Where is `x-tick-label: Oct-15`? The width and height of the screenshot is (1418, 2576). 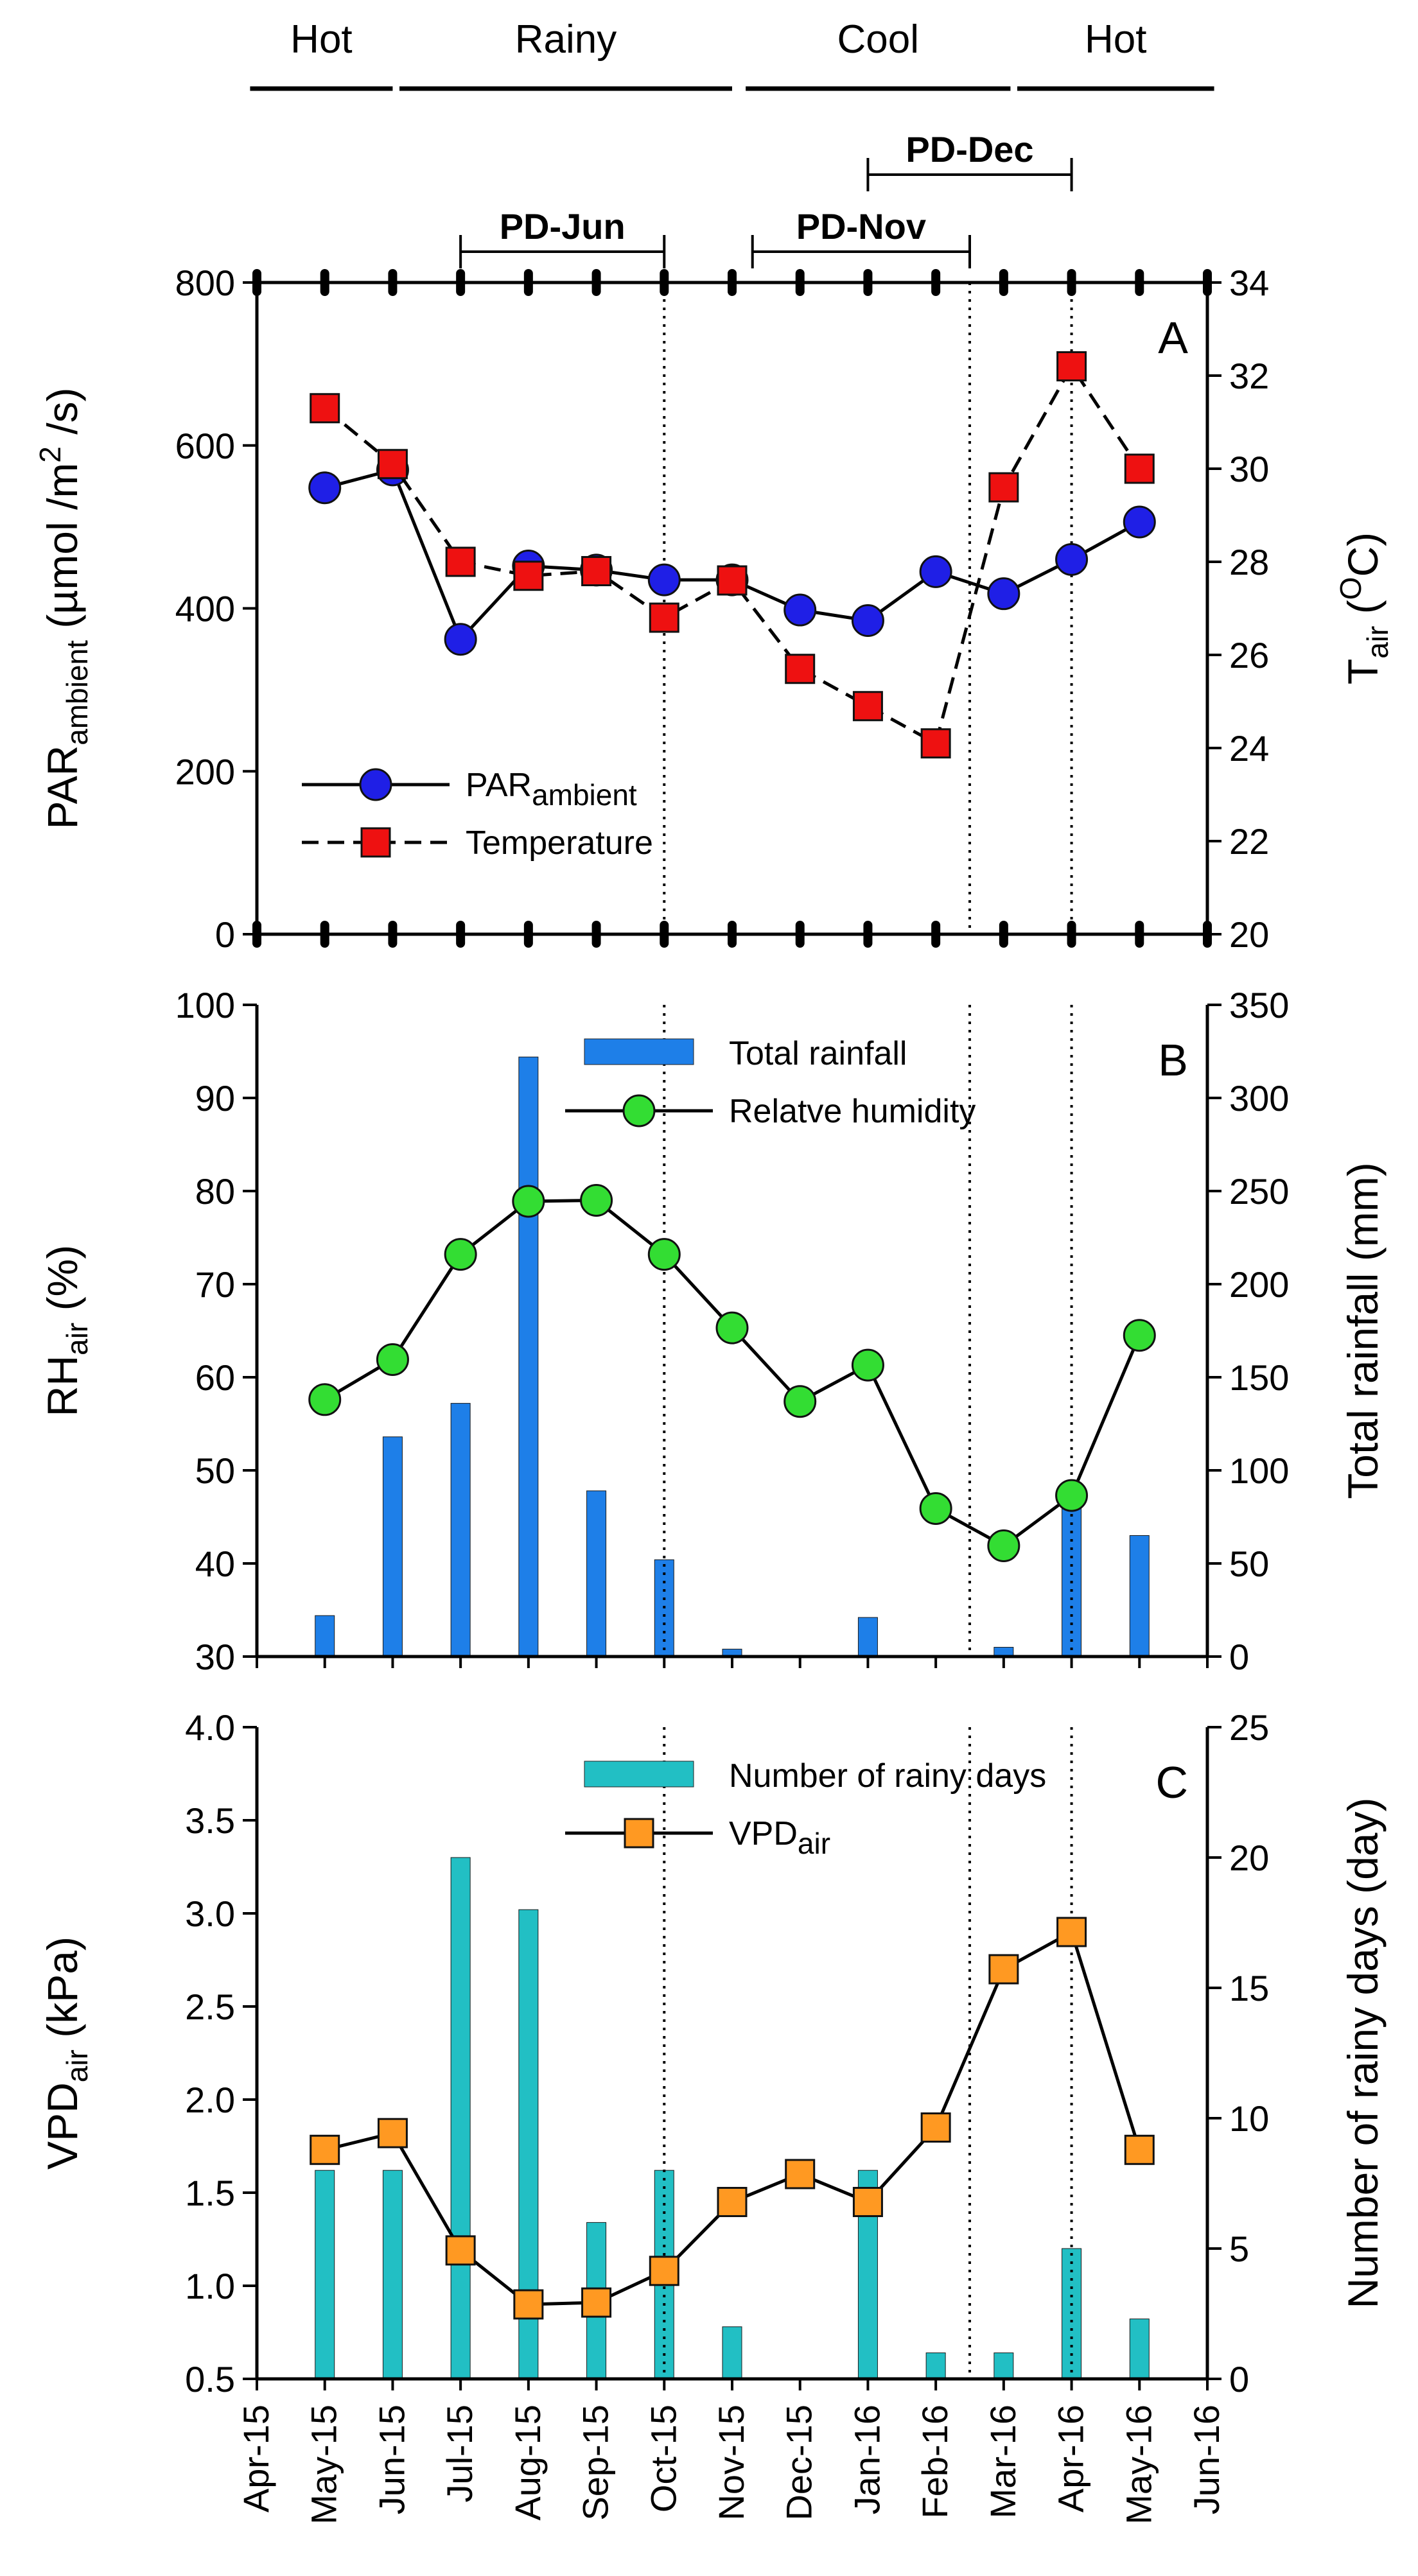
x-tick-label: Oct-15 is located at coordinates (663, 2458).